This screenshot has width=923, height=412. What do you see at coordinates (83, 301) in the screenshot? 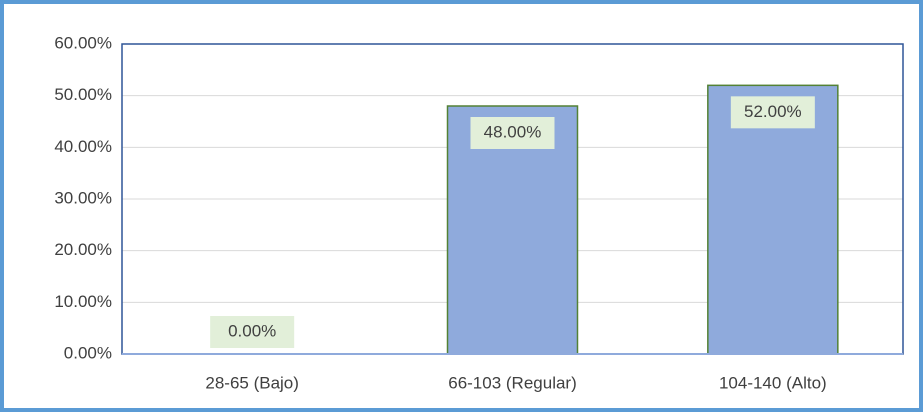
I see `y-tick-label: 10.00%` at bounding box center [83, 301].